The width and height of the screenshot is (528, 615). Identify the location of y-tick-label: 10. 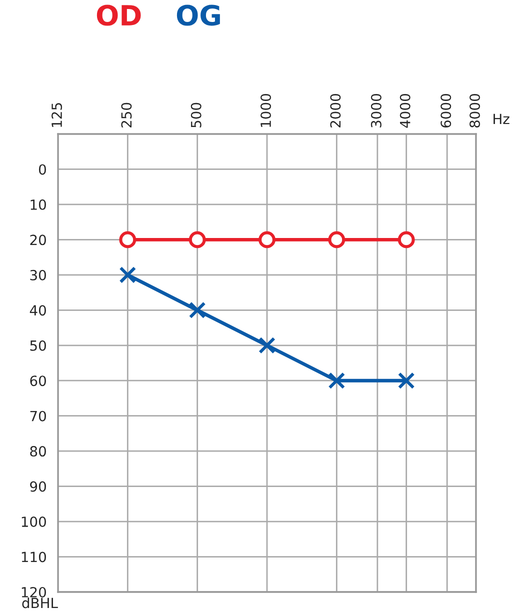
(38, 204).